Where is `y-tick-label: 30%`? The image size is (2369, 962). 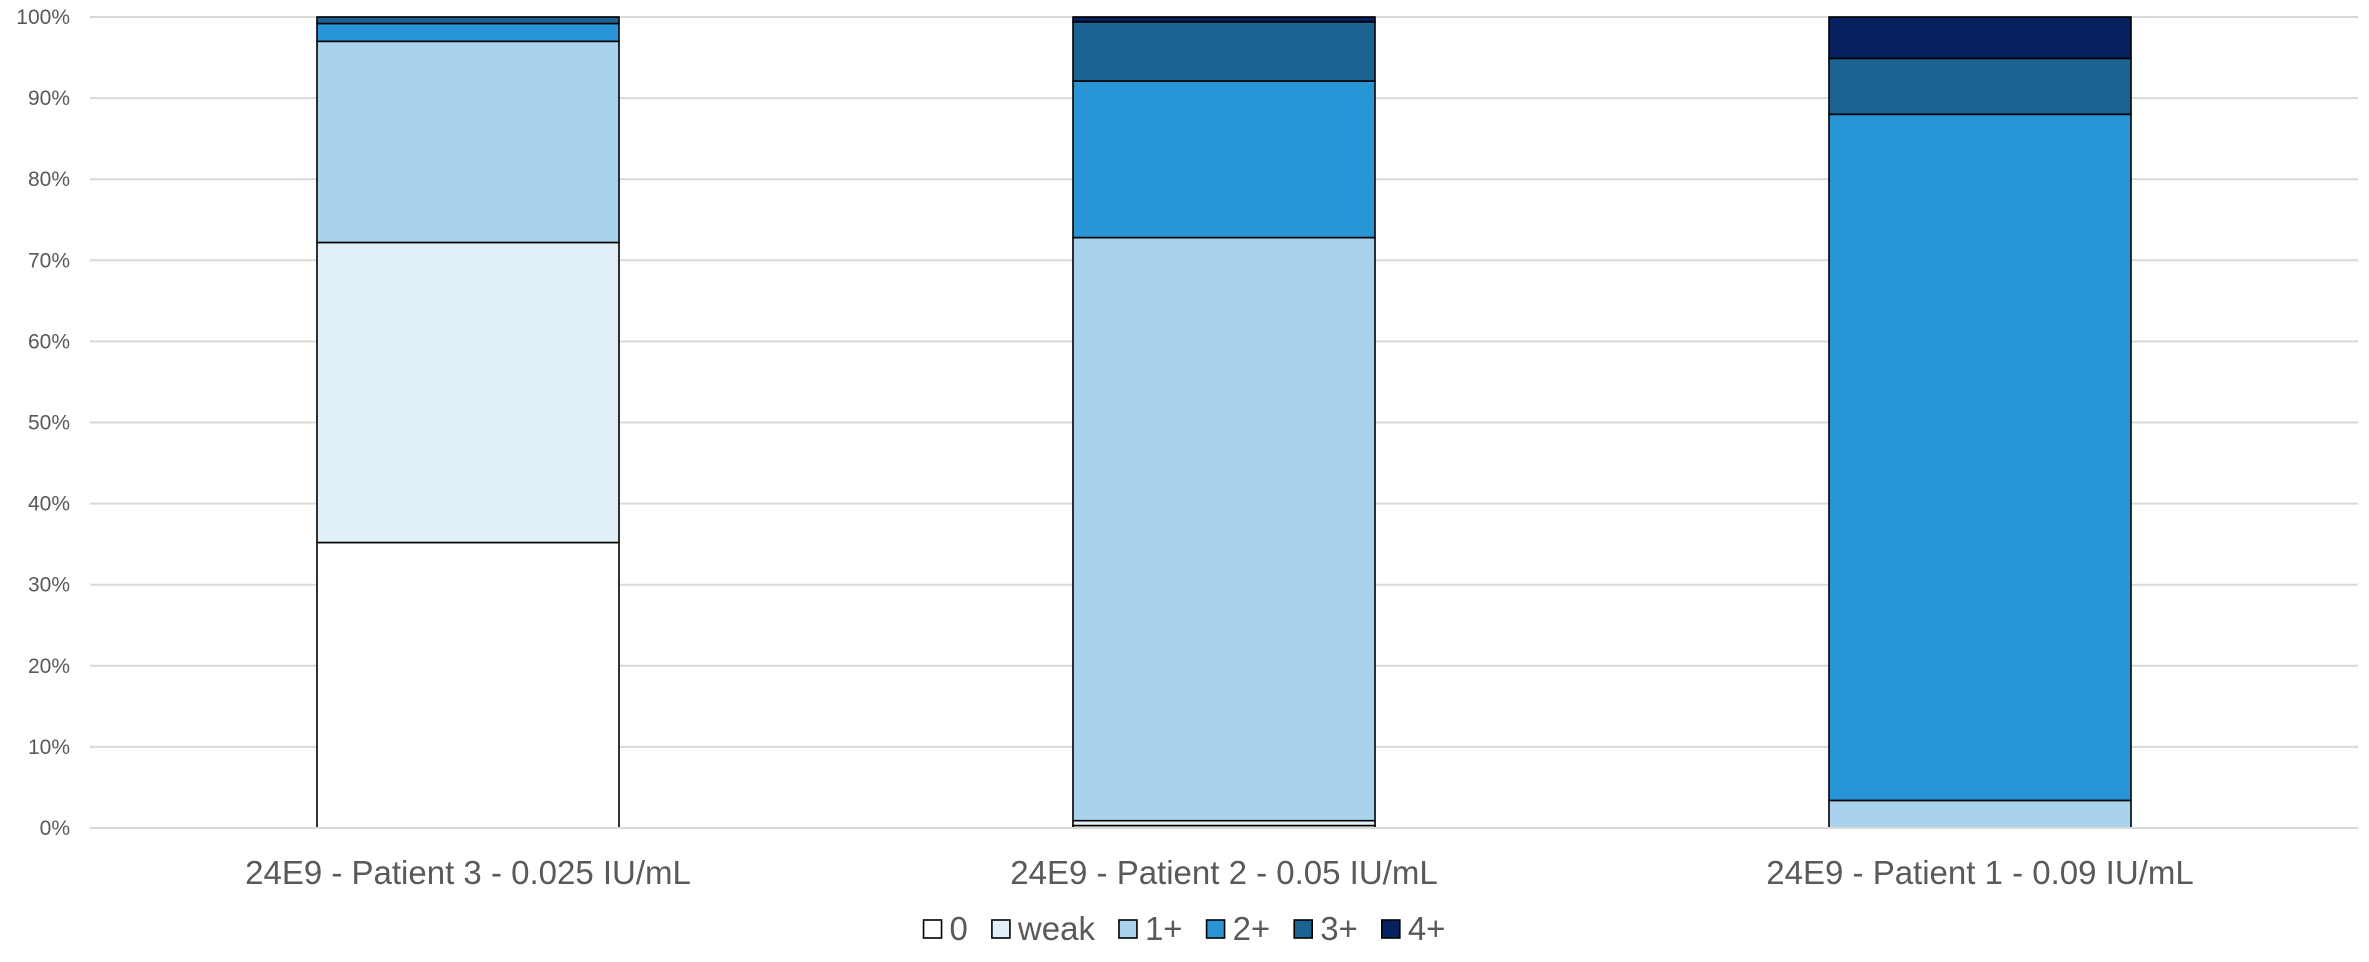 y-tick-label: 30% is located at coordinates (49, 585).